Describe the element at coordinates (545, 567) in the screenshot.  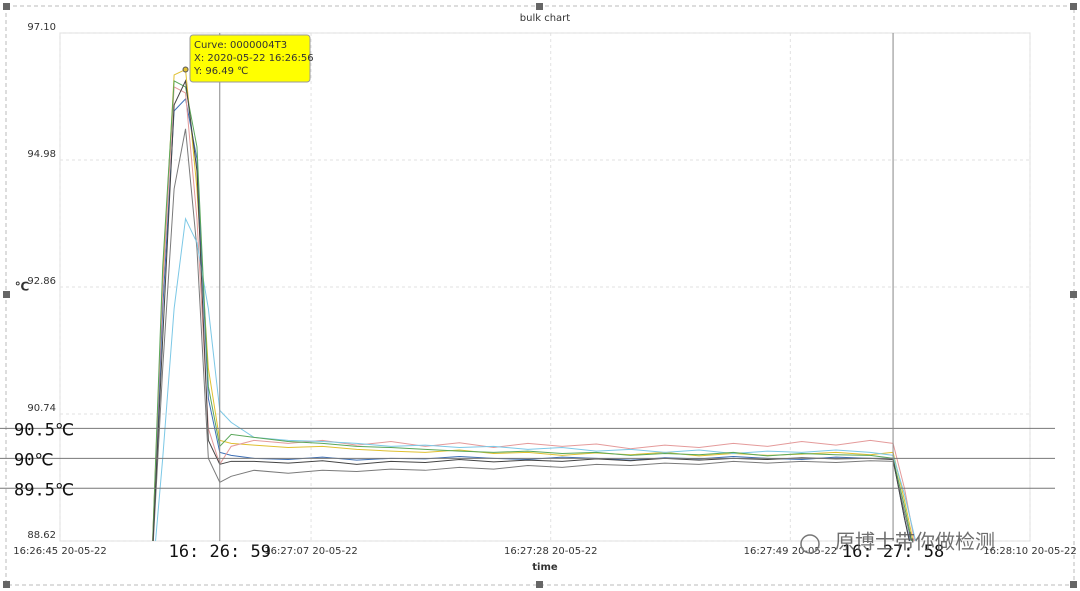
I see `x-axis-label: time` at that location.